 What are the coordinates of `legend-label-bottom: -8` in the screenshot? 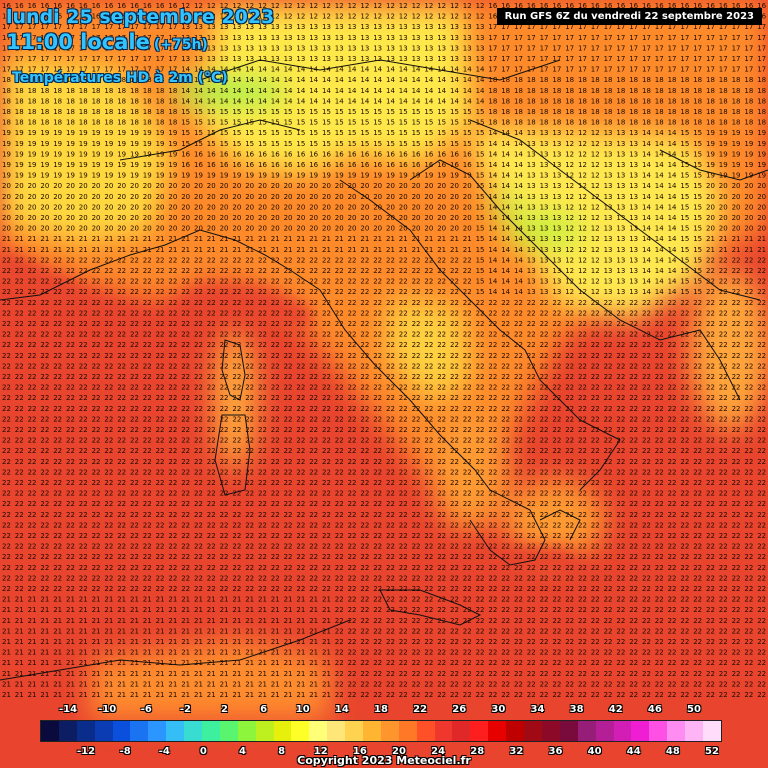 It's located at (125, 751).